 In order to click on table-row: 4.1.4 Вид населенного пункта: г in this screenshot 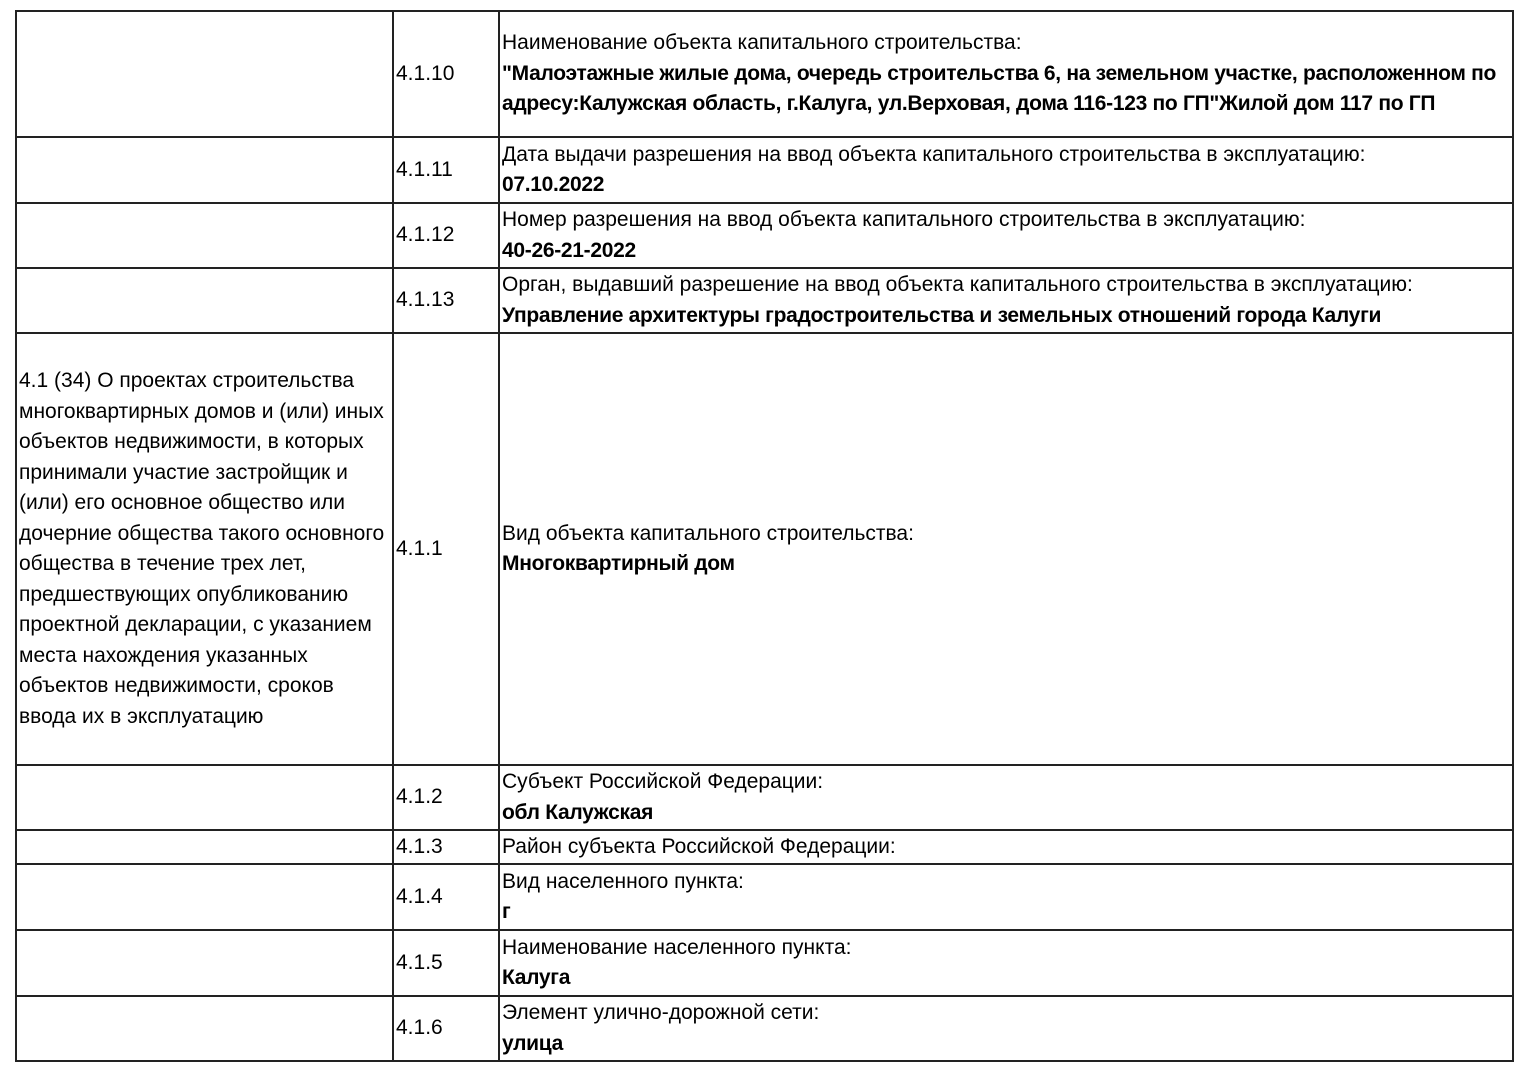, I will do `click(764, 897)`.